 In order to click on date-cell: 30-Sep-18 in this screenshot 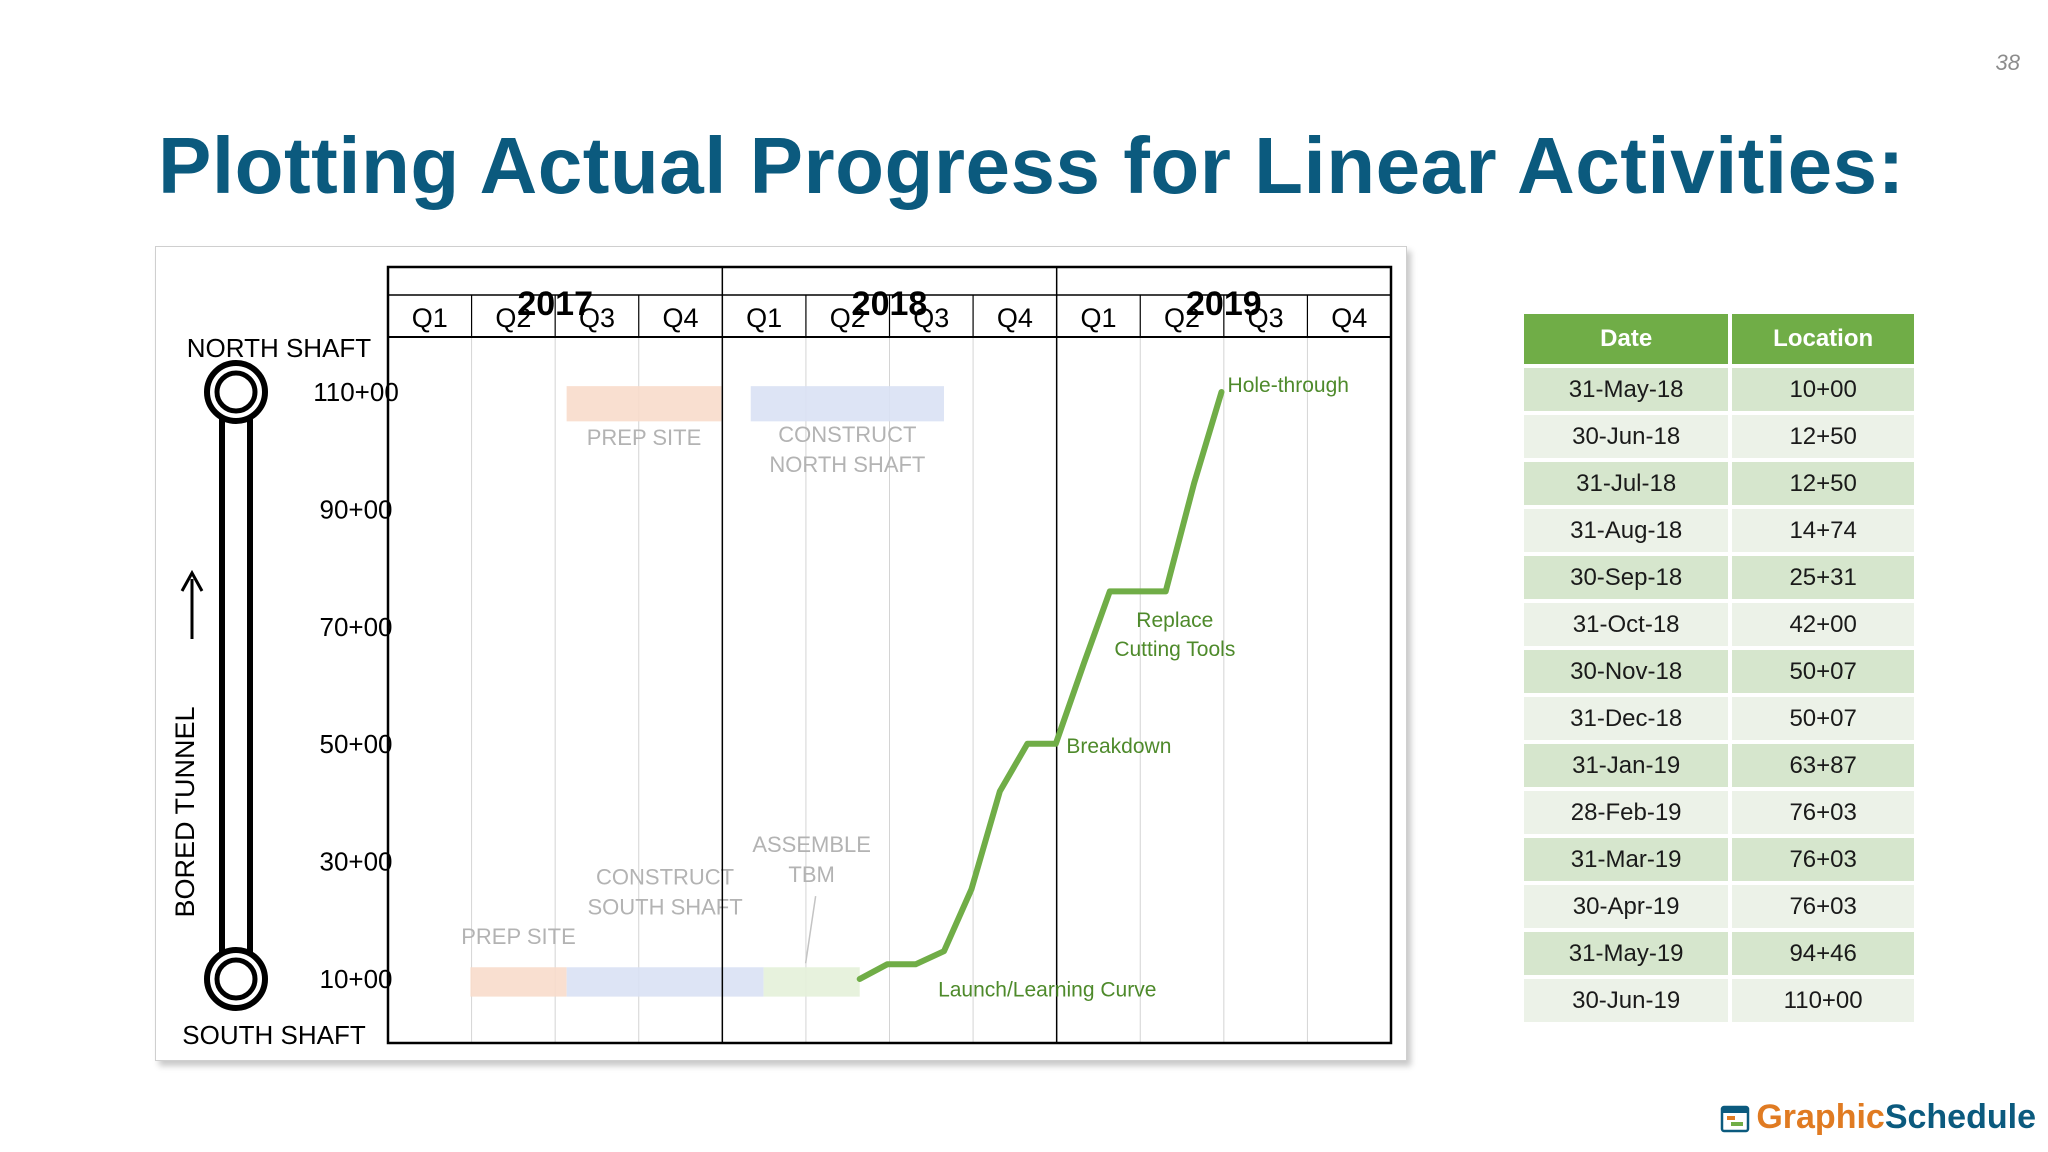, I will do `click(1626, 577)`.